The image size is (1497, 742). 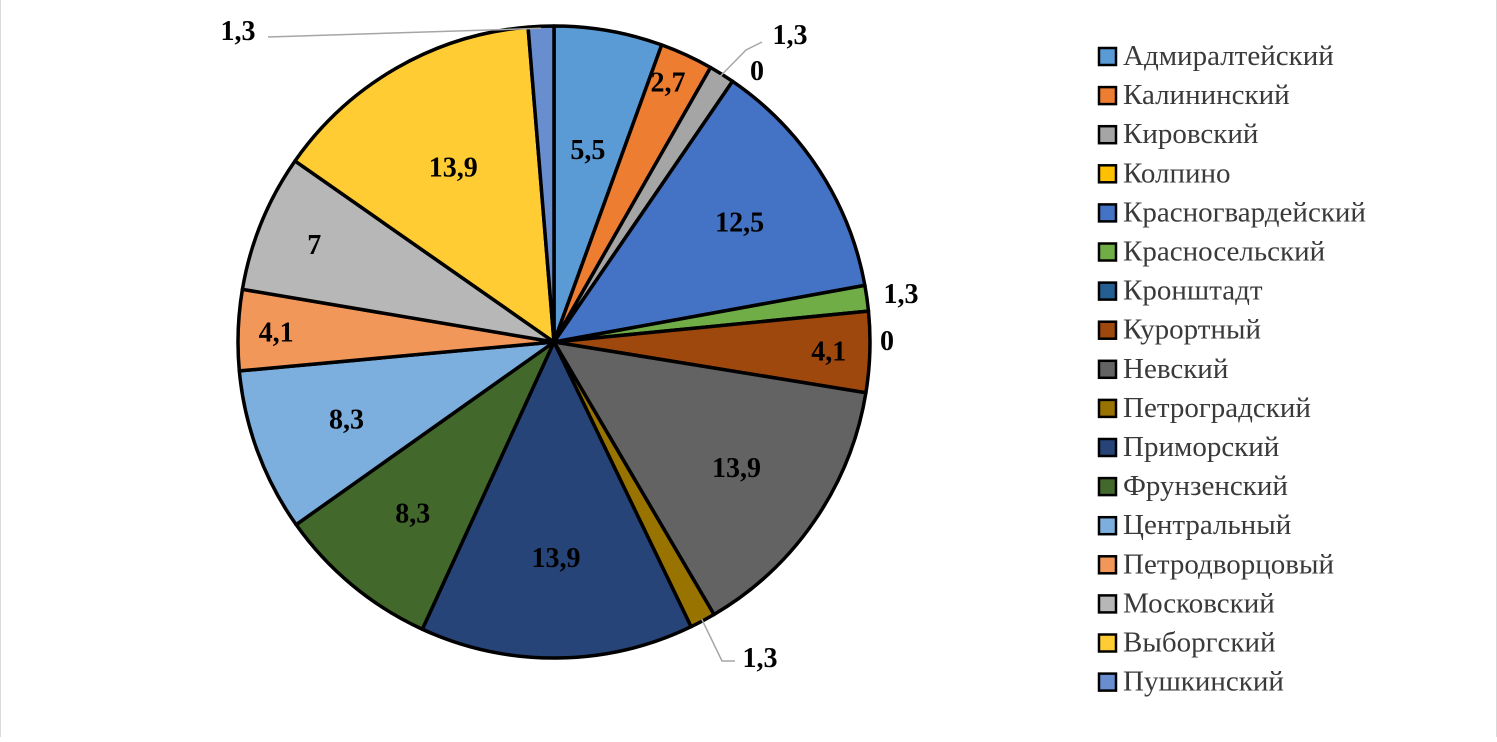 What do you see at coordinates (1244, 212) in the screenshot?
I see `legend-label-5: Красногвардейский` at bounding box center [1244, 212].